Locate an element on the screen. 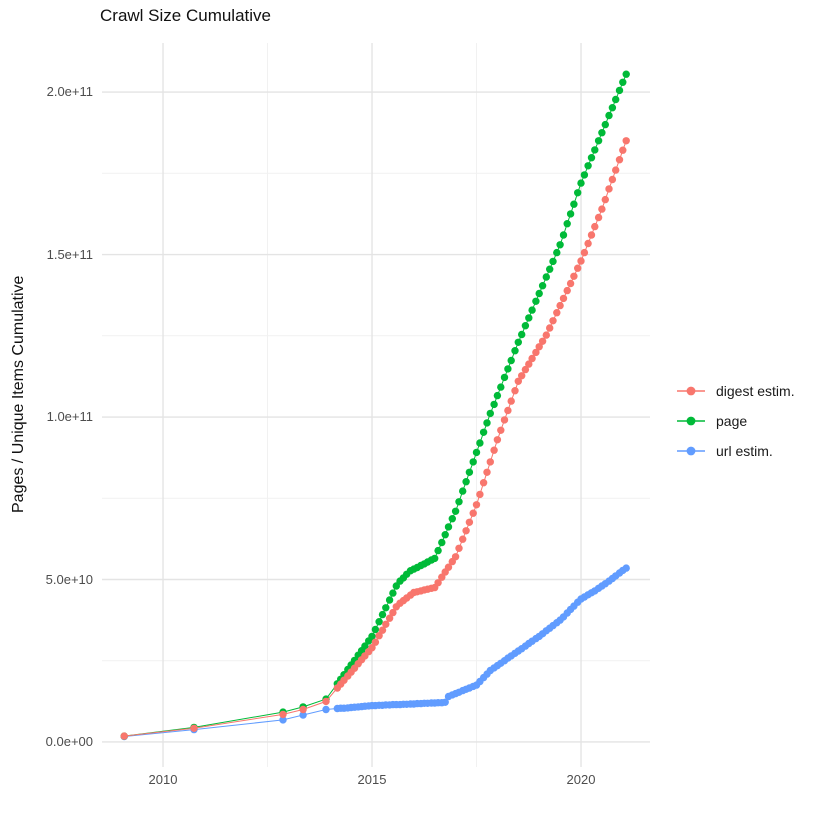  series-points-url-estim- is located at coordinates (375, 652).